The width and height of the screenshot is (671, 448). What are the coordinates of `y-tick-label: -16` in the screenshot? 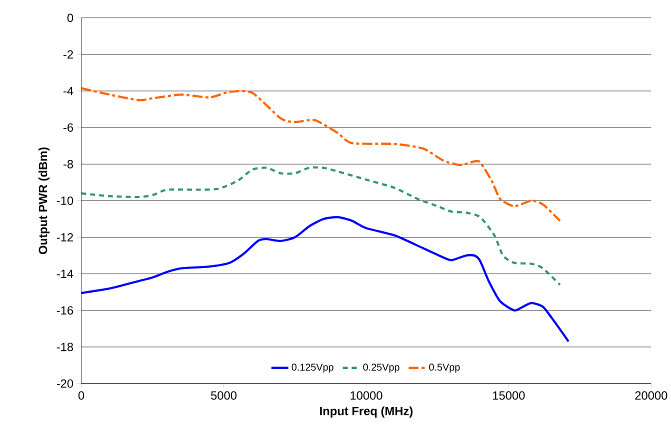 It's located at (65, 310).